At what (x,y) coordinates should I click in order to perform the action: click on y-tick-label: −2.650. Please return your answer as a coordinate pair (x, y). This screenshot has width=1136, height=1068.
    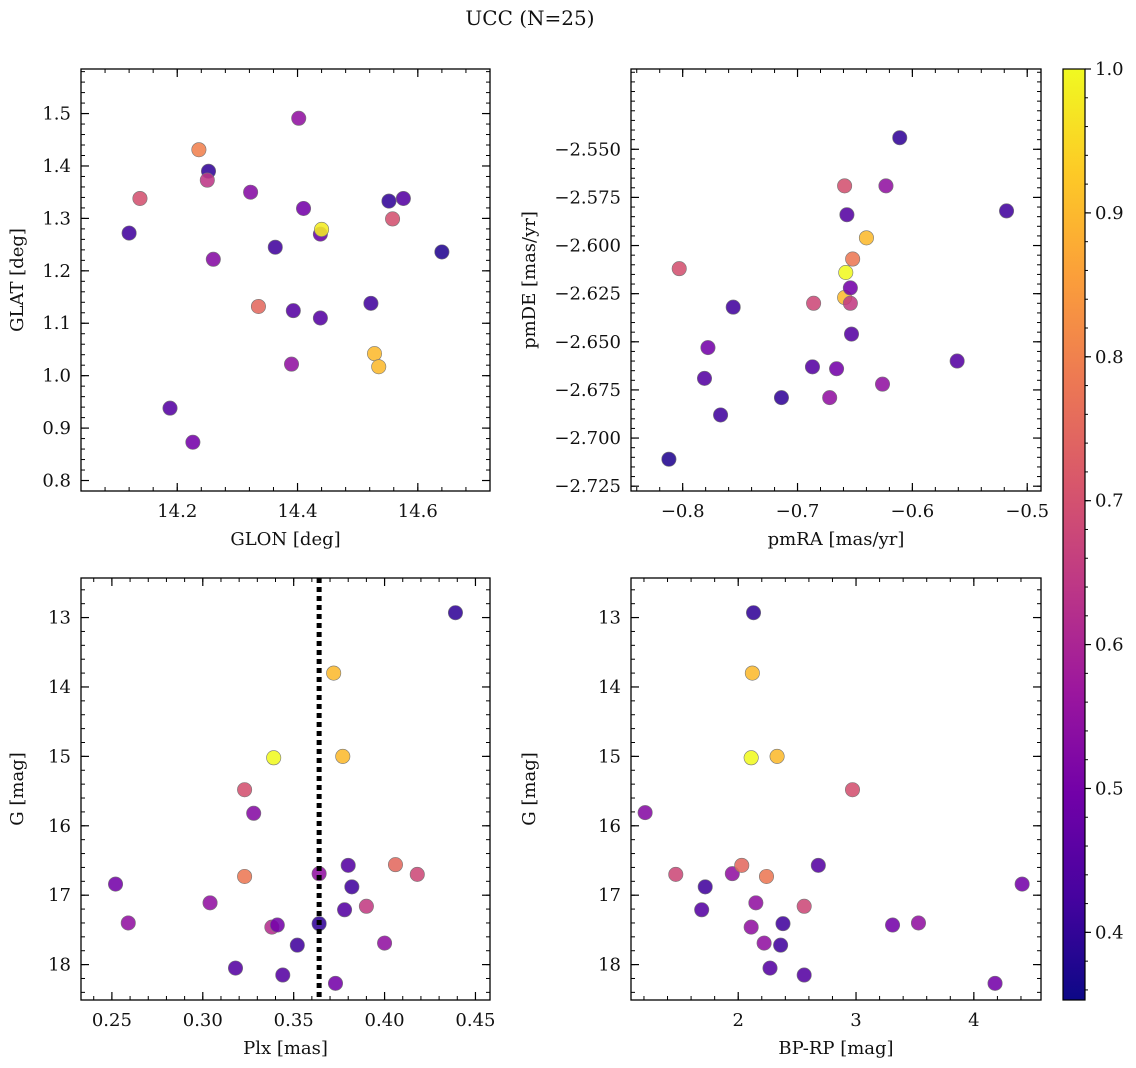
    Looking at the image, I should click on (587, 342).